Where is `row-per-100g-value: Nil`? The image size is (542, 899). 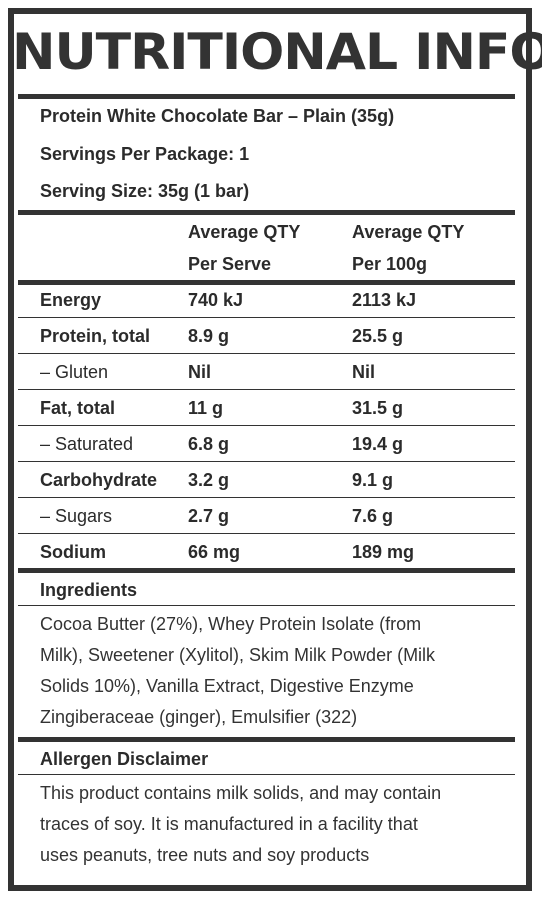 row-per-100g-value: Nil is located at coordinates (364, 372).